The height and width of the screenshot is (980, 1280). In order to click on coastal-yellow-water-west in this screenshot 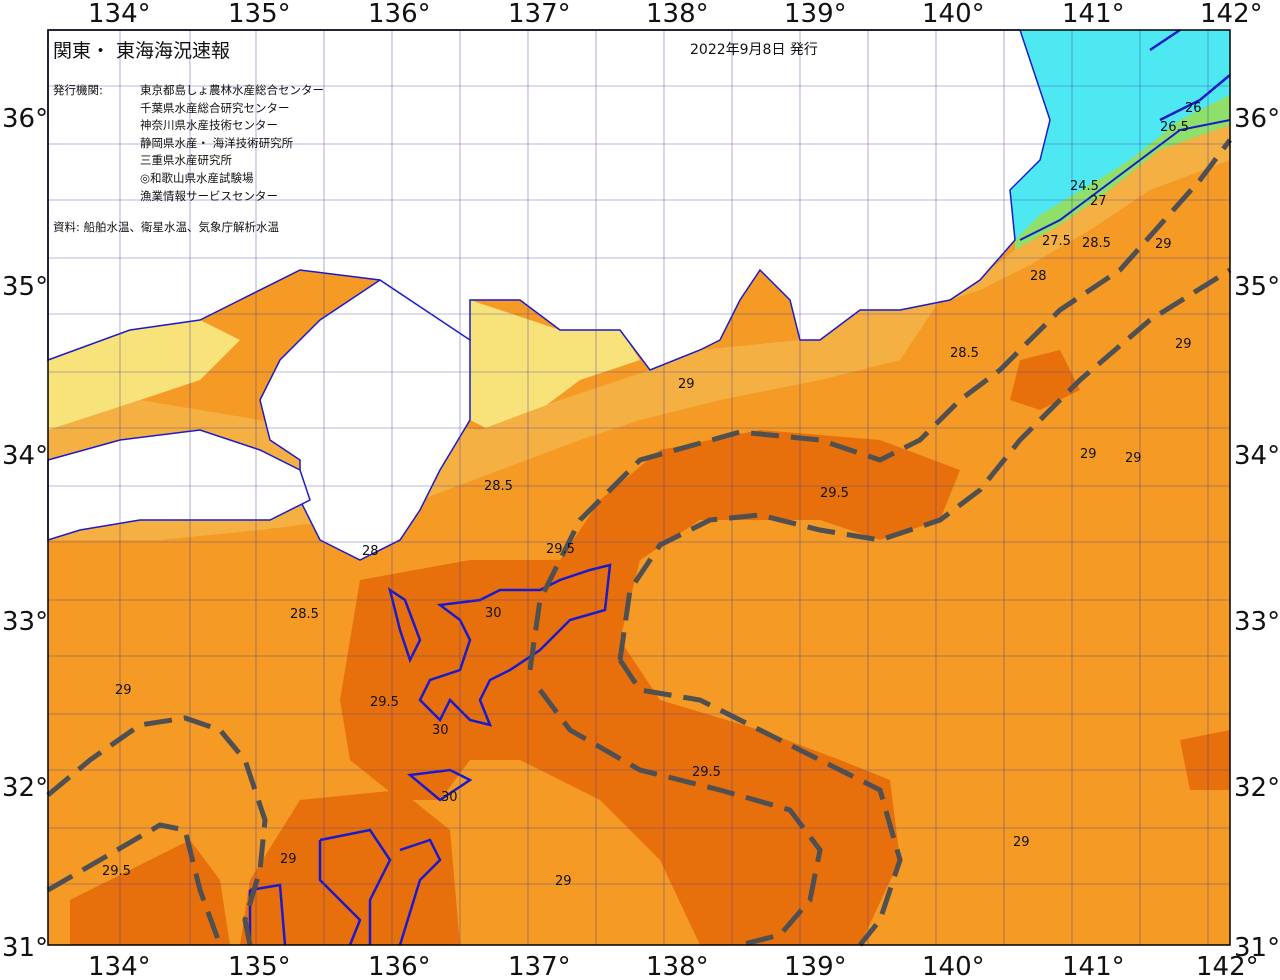, I will do `click(144, 375)`.